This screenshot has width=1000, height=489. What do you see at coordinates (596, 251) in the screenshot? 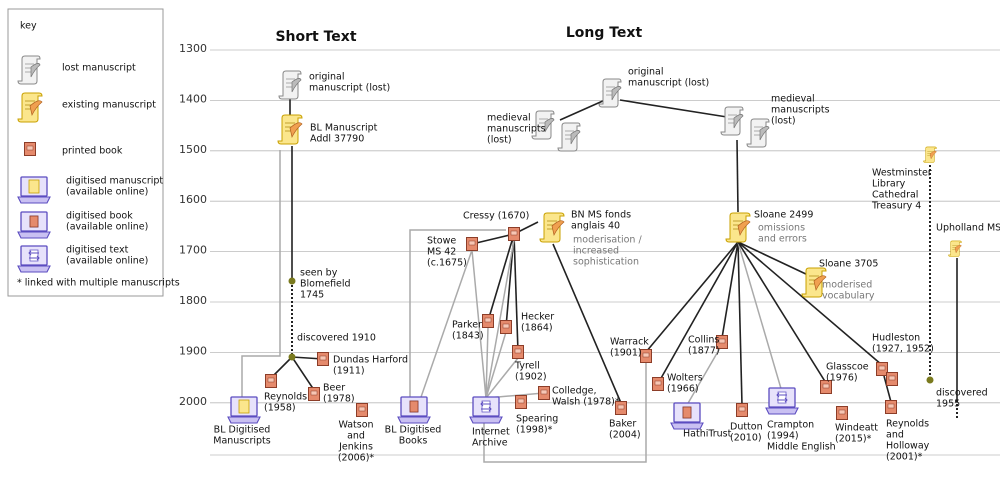
I see `node-note: increased` at bounding box center [596, 251].